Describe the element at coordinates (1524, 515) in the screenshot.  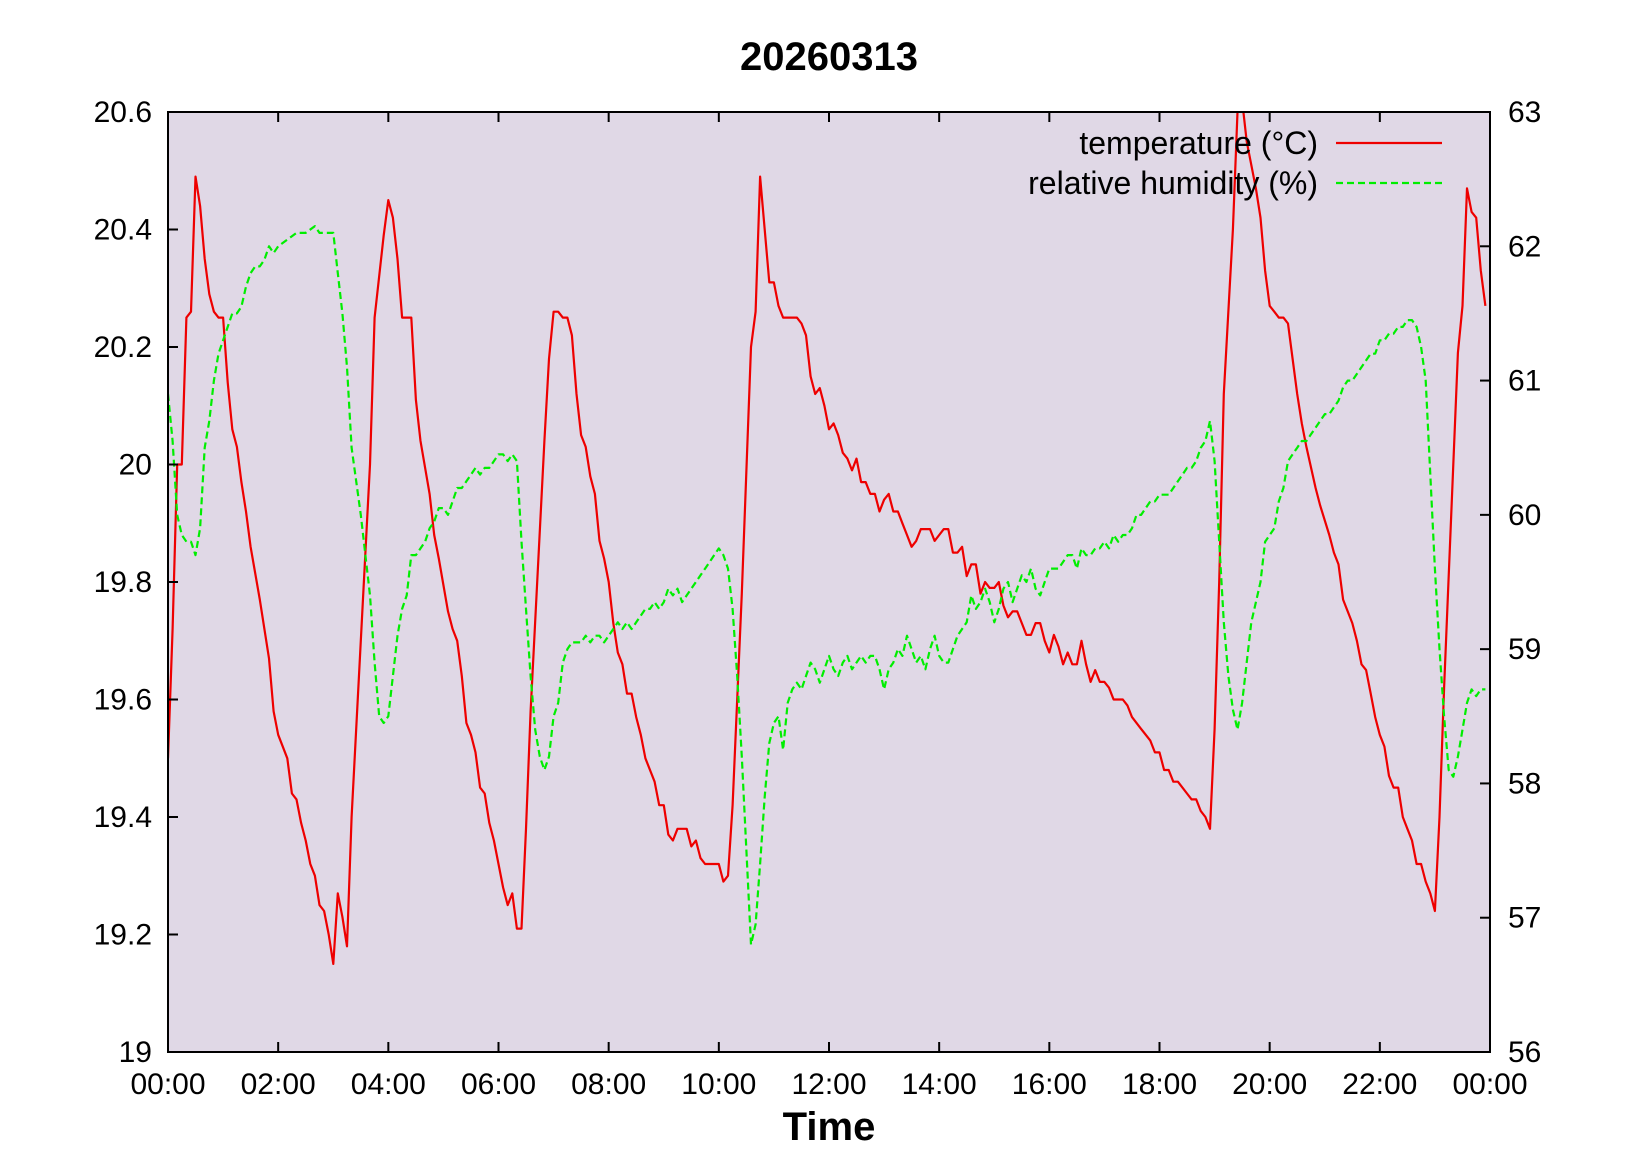
I see `y2-tick-label: 60` at that location.